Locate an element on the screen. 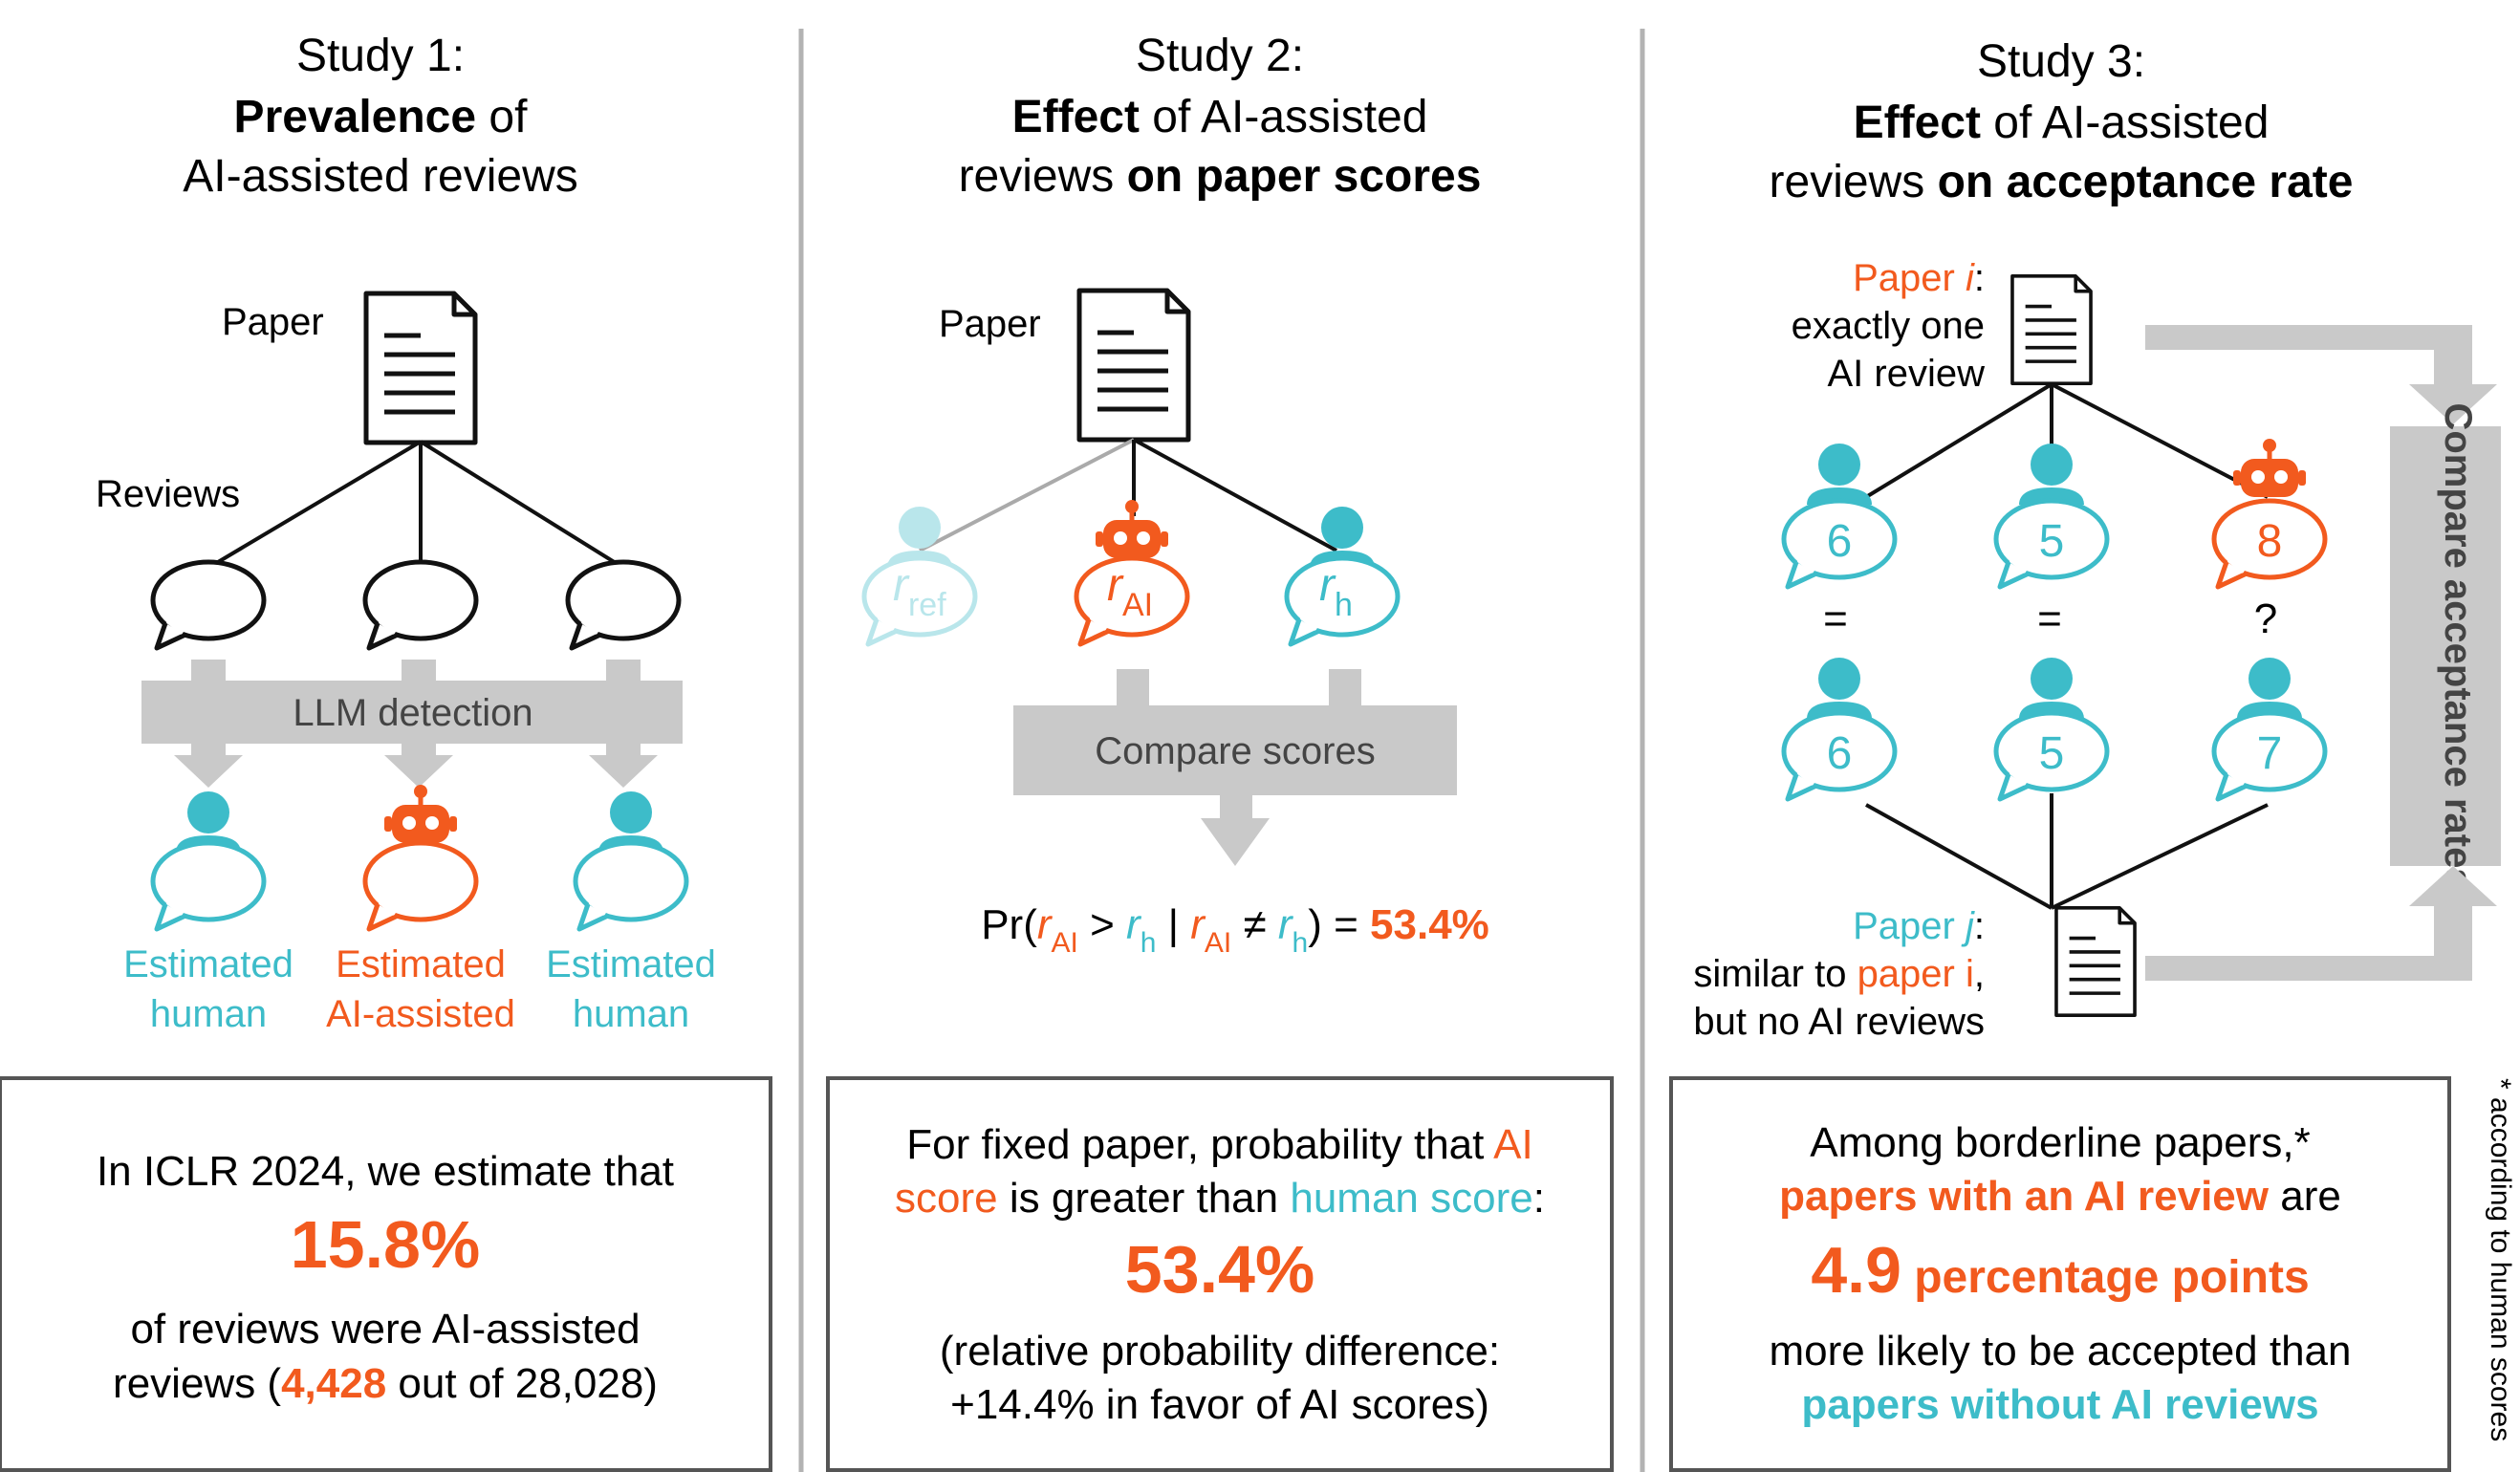 Image resolution: width=2520 pixels, height=1472 pixels. study3-box-stat: 4.9 percentage points is located at coordinates (2060, 1270).